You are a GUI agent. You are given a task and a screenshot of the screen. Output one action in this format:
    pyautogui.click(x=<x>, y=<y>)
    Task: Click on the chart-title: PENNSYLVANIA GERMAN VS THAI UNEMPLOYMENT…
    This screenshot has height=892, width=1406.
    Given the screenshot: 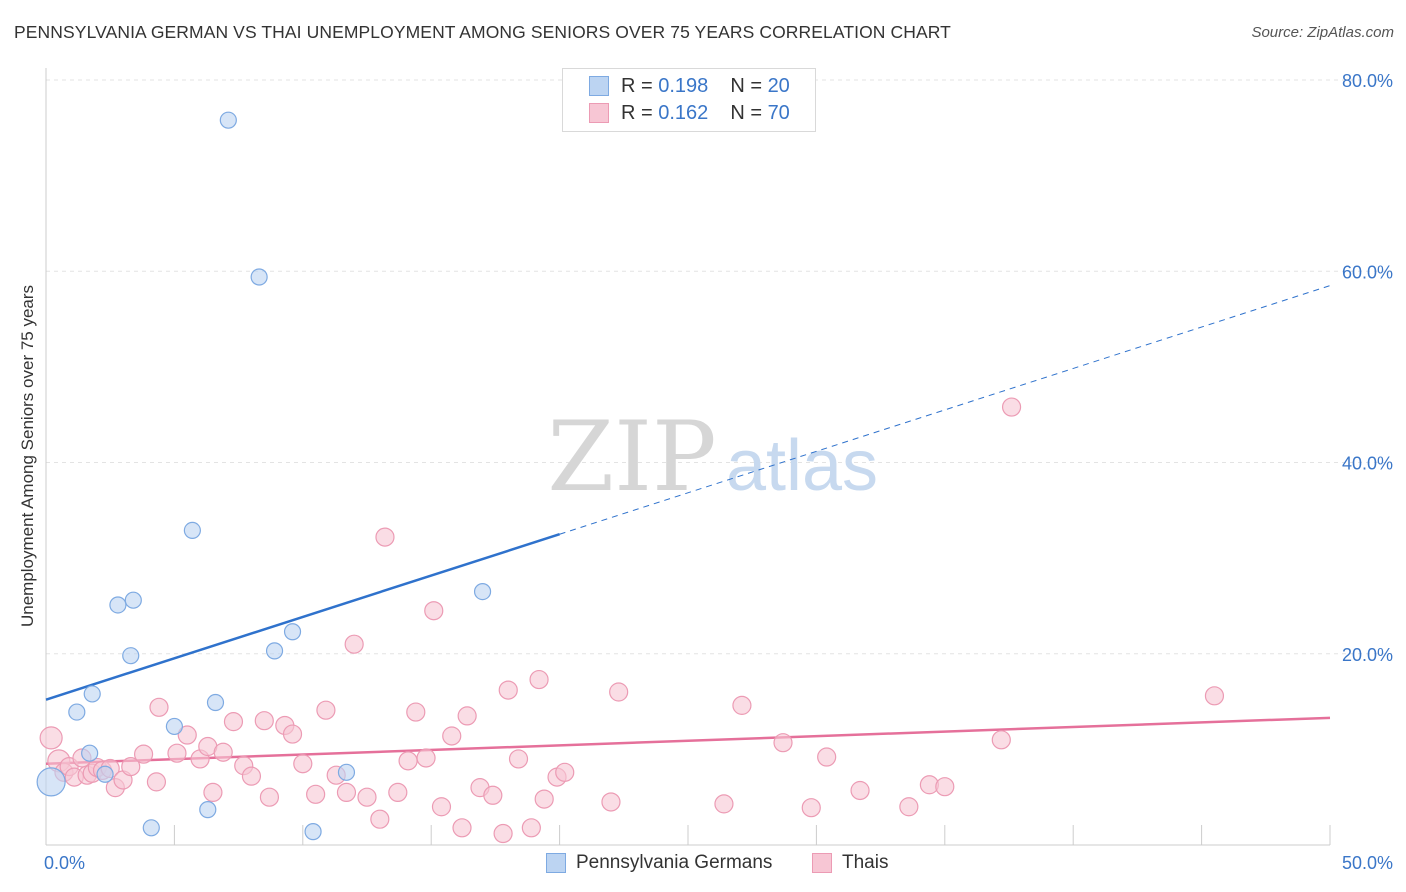 What is the action you would take?
    pyautogui.click(x=482, y=32)
    